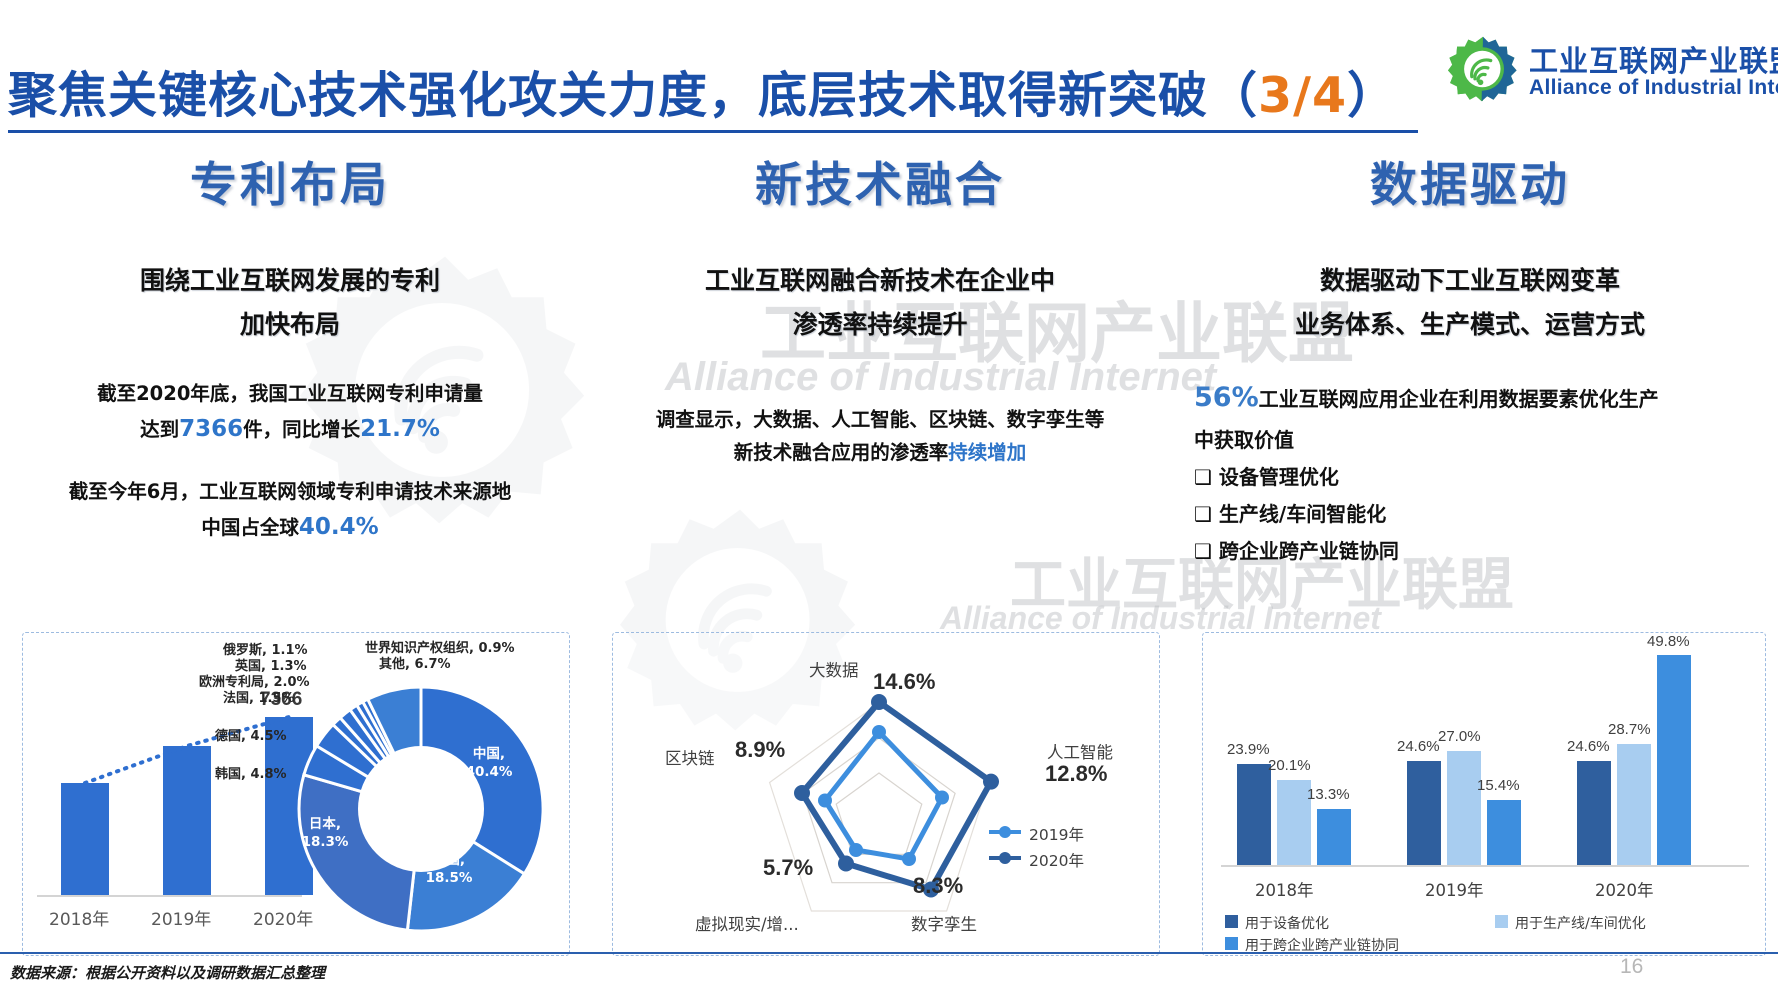 This screenshot has height=1000, width=1778. I want to click on bar-2020-line, so click(1634, 804).